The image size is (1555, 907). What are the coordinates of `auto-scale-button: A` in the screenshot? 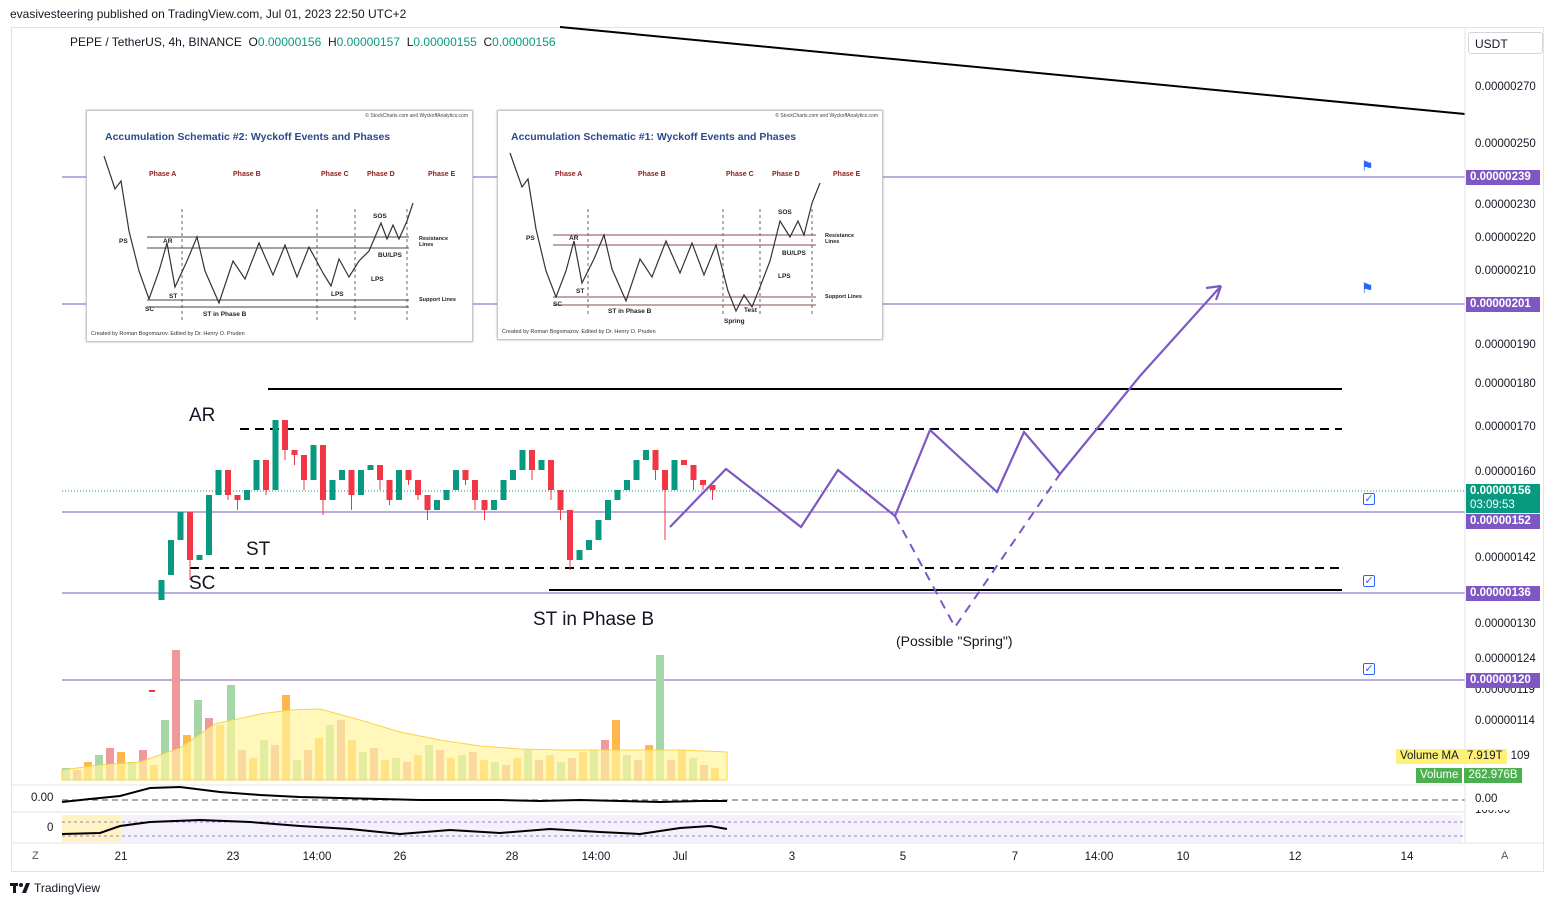 It's located at (1505, 856).